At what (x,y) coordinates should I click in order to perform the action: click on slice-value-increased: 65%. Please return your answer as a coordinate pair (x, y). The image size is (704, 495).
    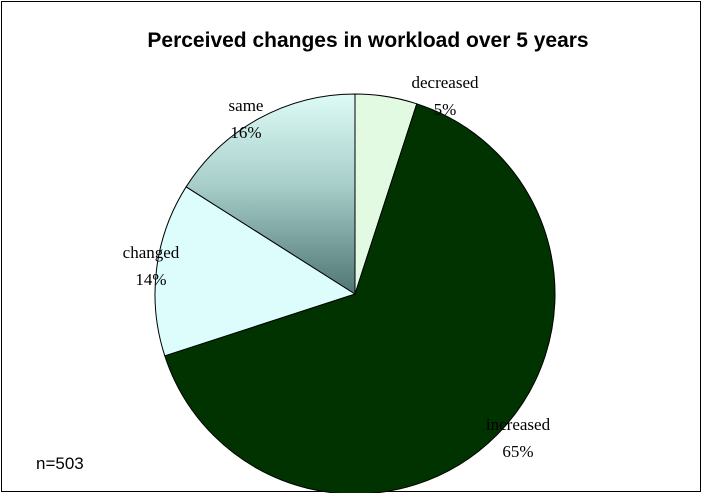
    Looking at the image, I should click on (517, 451).